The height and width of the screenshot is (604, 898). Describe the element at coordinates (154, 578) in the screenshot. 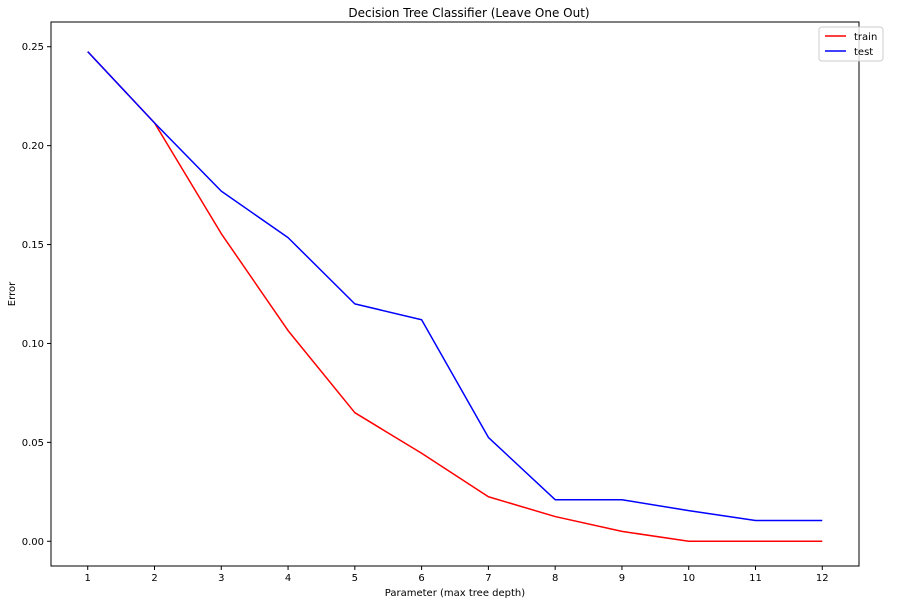

I see `x-tick-label: 2` at that location.